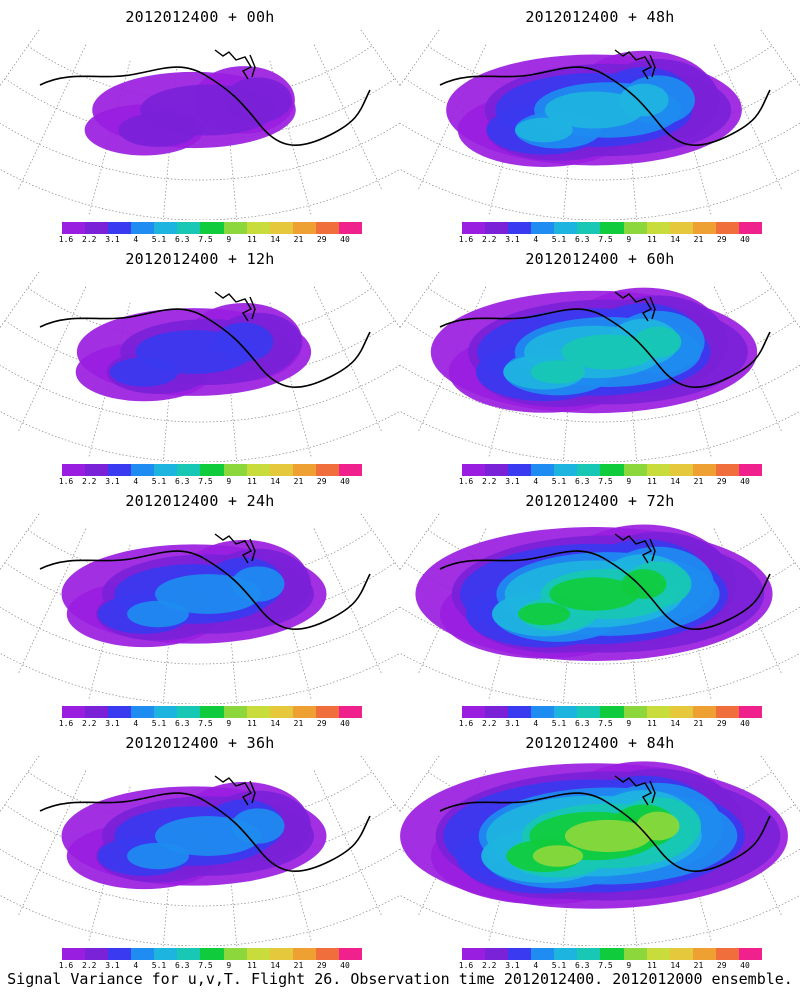 Image resolution: width=800 pixels, height=1000 pixels. Describe the element at coordinates (200, 743) in the screenshot. I see `panel-title: 2012012400 + 36h` at that location.